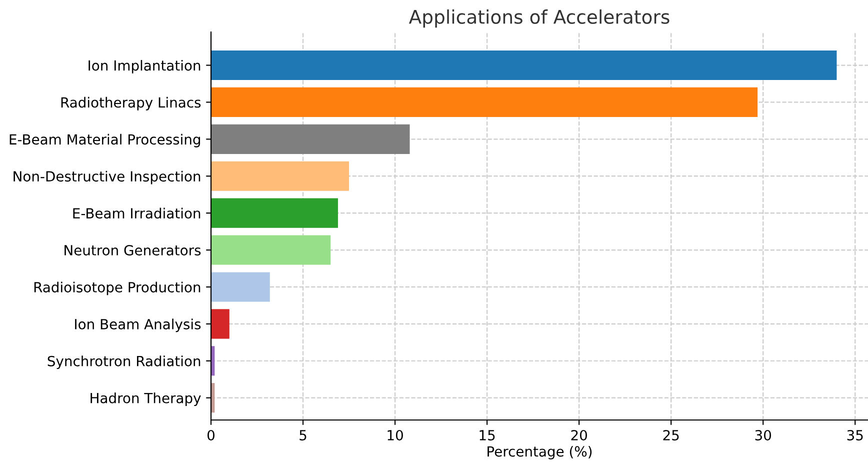 The width and height of the screenshot is (868, 462). Describe the element at coordinates (124, 363) in the screenshot. I see `y-tick-label: Synchrotron Radiation` at that location.